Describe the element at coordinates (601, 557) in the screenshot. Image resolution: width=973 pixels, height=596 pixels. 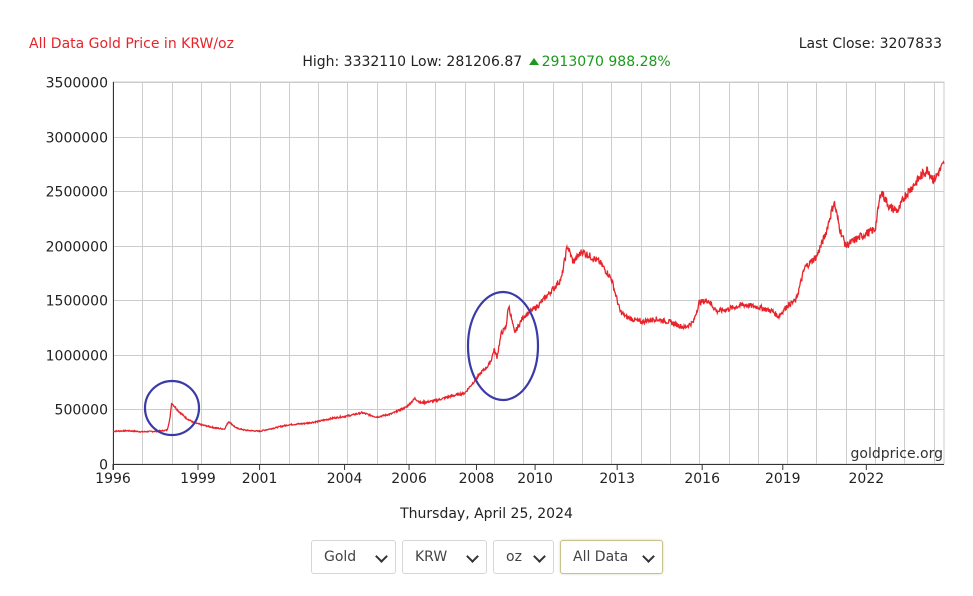
I see `range-select-value: All Data` at that location.